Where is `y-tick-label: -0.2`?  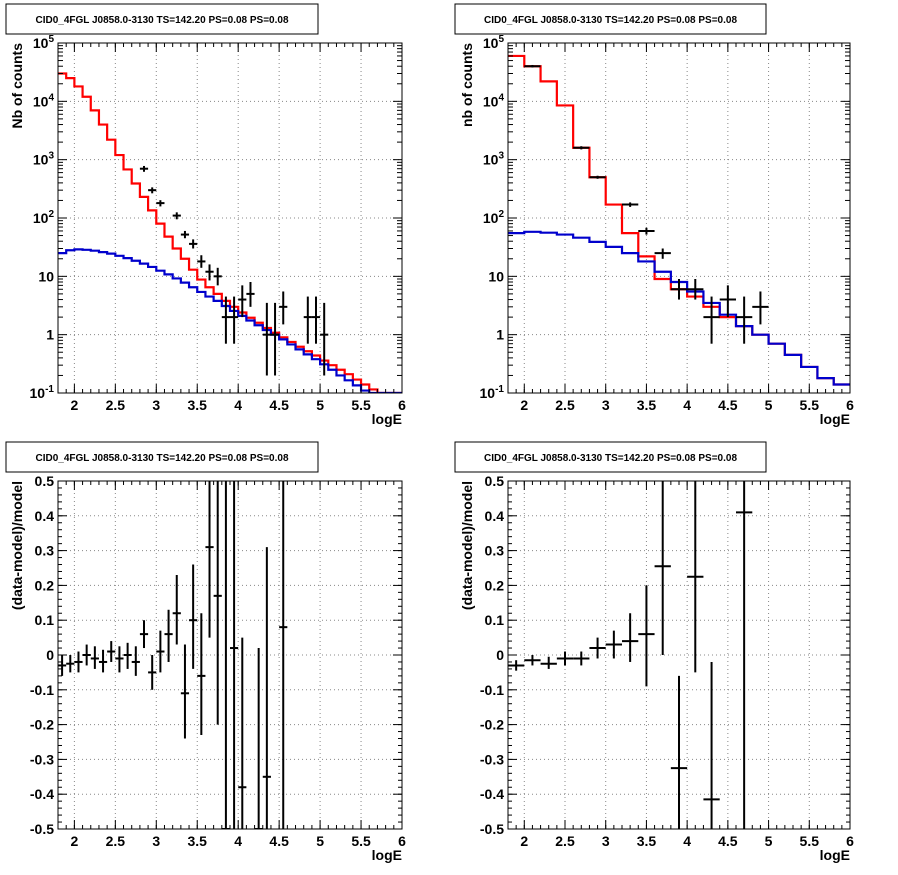 y-tick-label: -0.2 is located at coordinates (492, 725).